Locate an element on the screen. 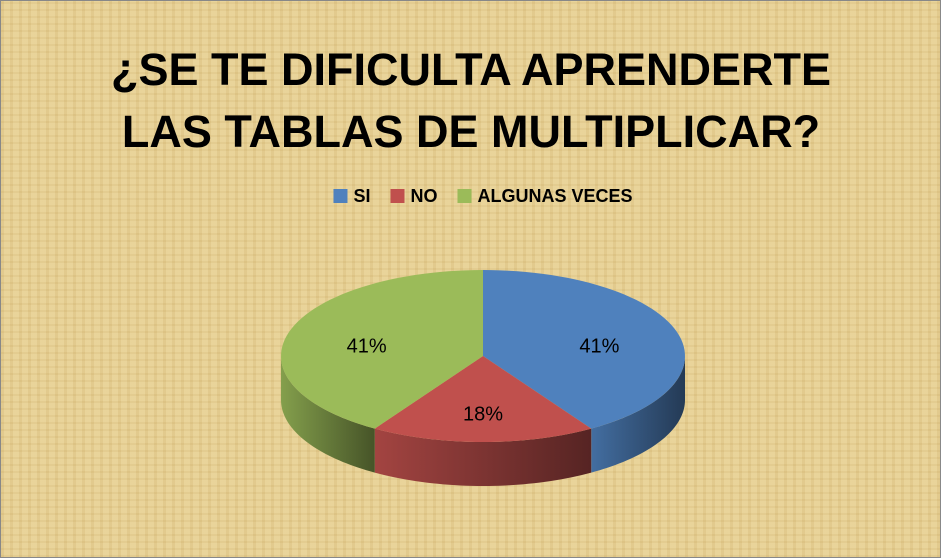 This screenshot has height=558, width=941. legend-label: ALGUNAS VECES is located at coordinates (554, 196).